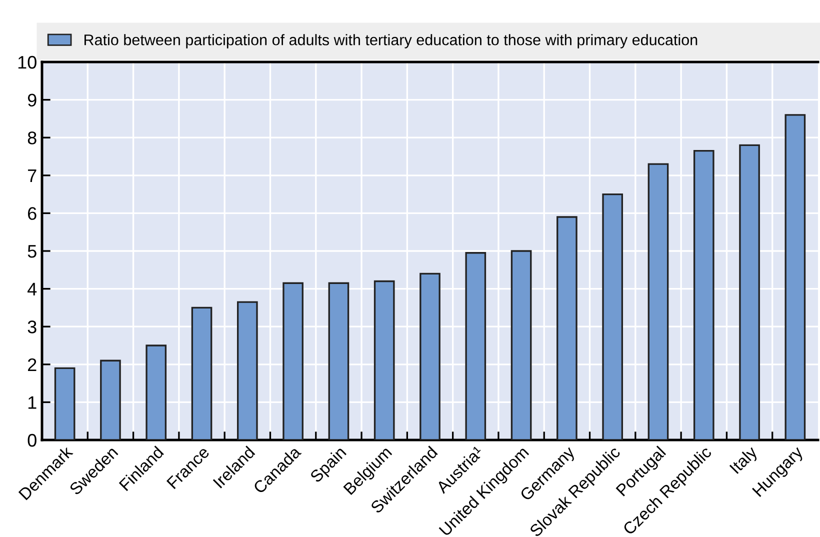 The height and width of the screenshot is (537, 820). I want to click on y-tick-label: 2, so click(32, 364).